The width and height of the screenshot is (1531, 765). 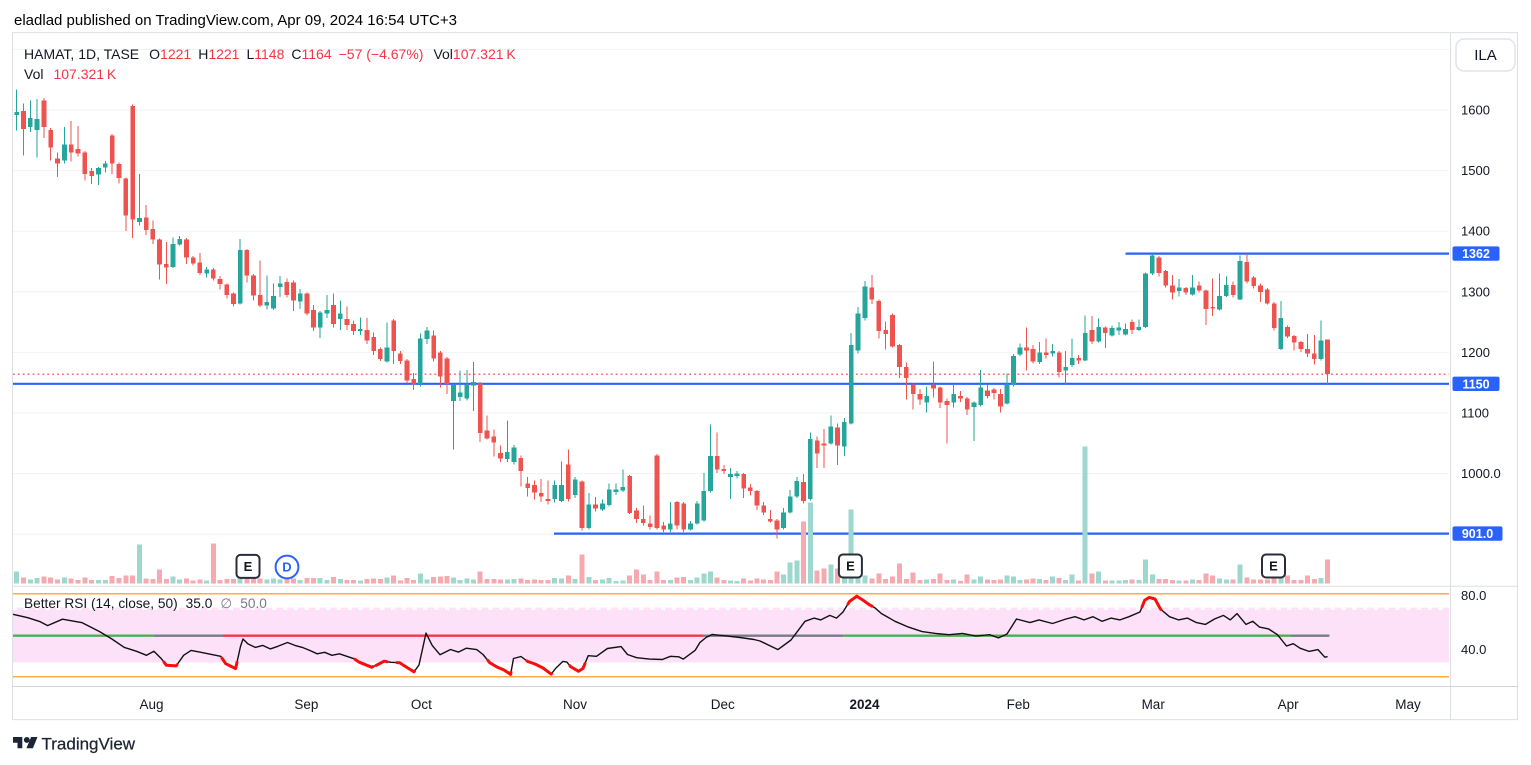 I want to click on svg-text: Aug, so click(x=151, y=704).